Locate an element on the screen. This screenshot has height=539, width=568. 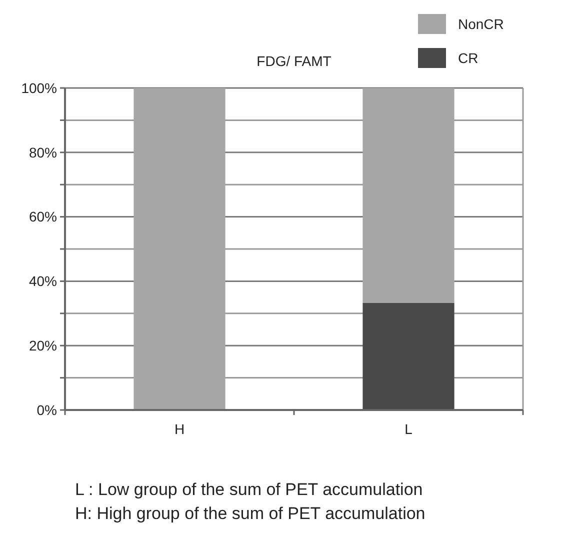
y-tick-label: 60% is located at coordinates (42, 216).